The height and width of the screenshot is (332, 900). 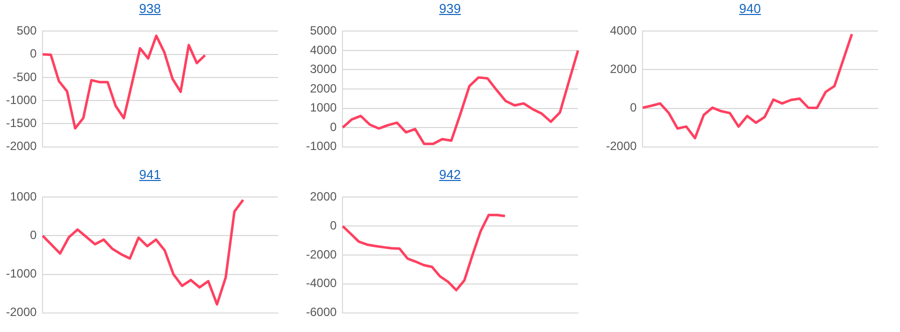 I want to click on y-tick-label: 500, so click(x=27, y=31).